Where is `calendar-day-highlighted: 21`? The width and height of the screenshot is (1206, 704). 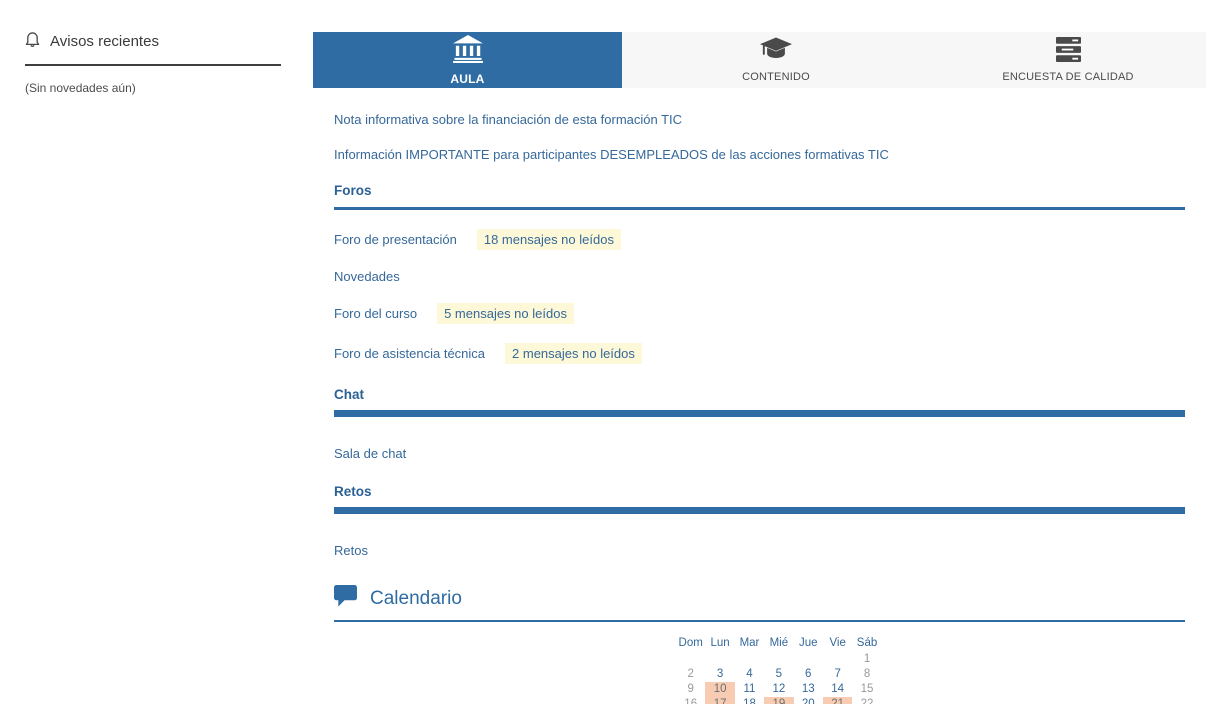
calendar-day-highlighted: 21 is located at coordinates (837, 700).